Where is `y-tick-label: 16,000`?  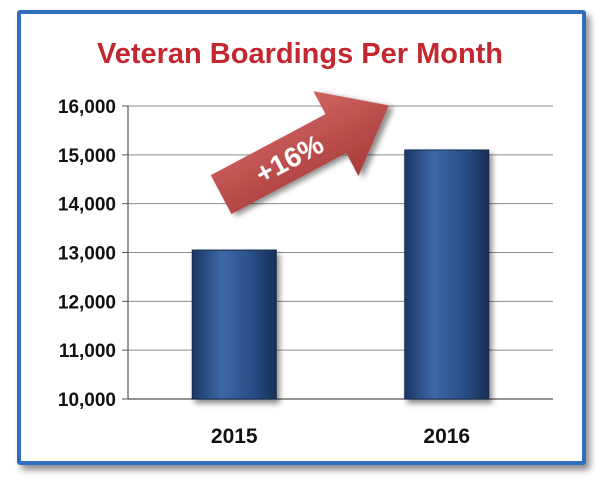
y-tick-label: 16,000 is located at coordinates (87, 107).